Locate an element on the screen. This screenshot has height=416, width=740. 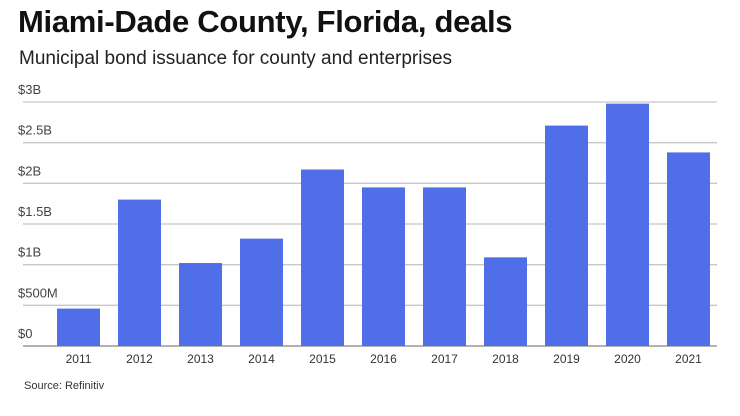
bar-2015 is located at coordinates (322, 257).